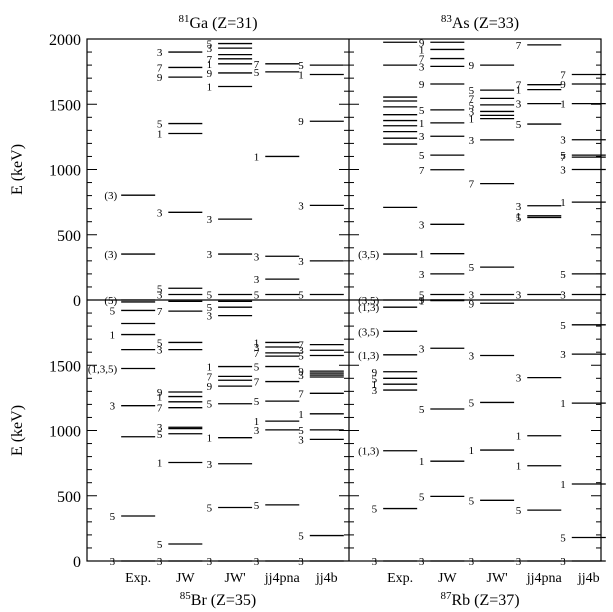  What do you see at coordinates (326, 578) in the screenshot?
I see `column-label: jj4b` at bounding box center [326, 578].